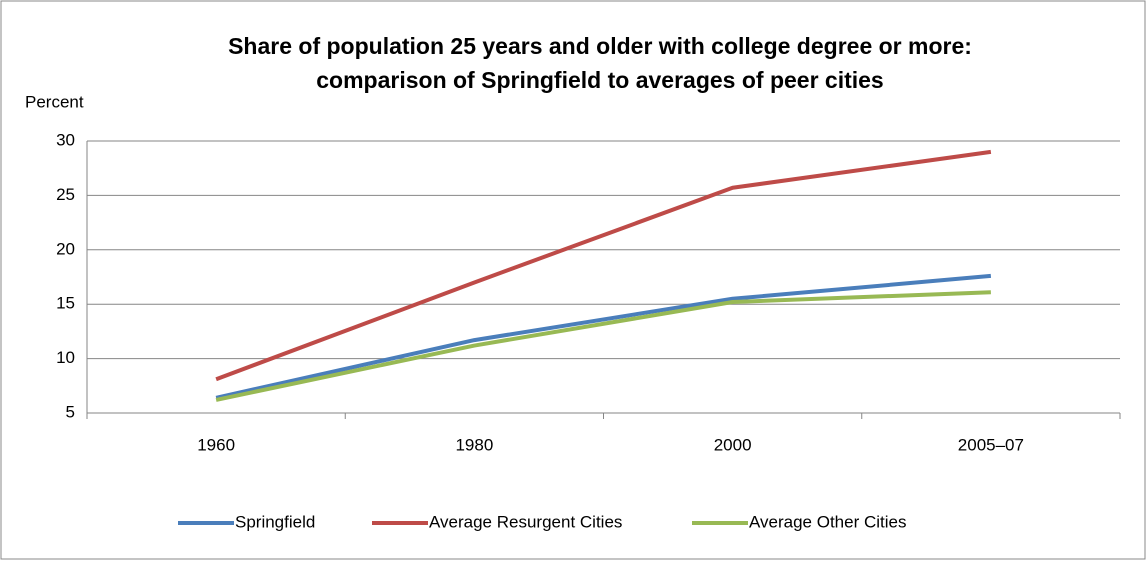 The height and width of the screenshot is (561, 1147). Describe the element at coordinates (733, 444) in the screenshot. I see `x-tick-label: 2000` at that location.